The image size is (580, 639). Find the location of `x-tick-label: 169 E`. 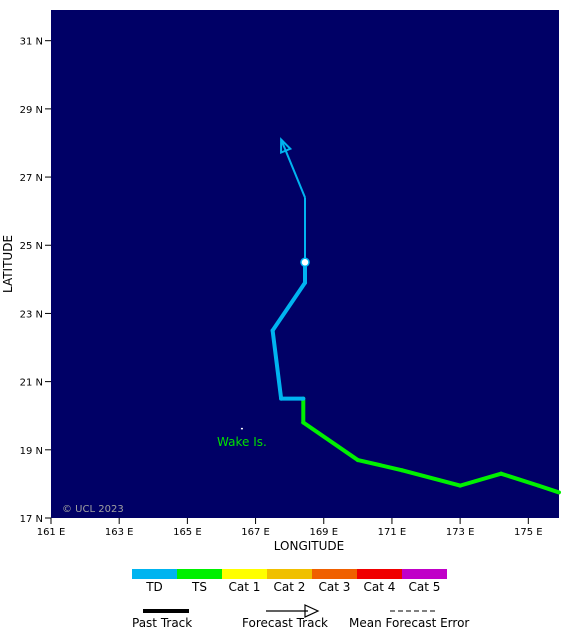

x-tick-label: 169 E is located at coordinates (323, 532).